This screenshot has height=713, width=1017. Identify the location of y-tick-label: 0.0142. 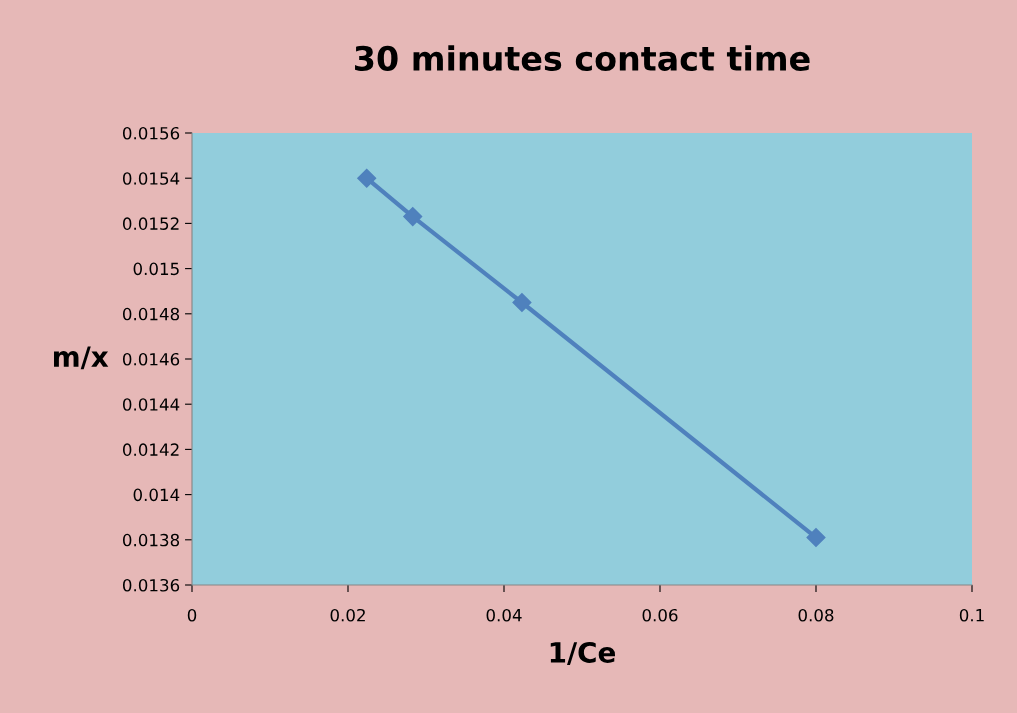
(150, 449).